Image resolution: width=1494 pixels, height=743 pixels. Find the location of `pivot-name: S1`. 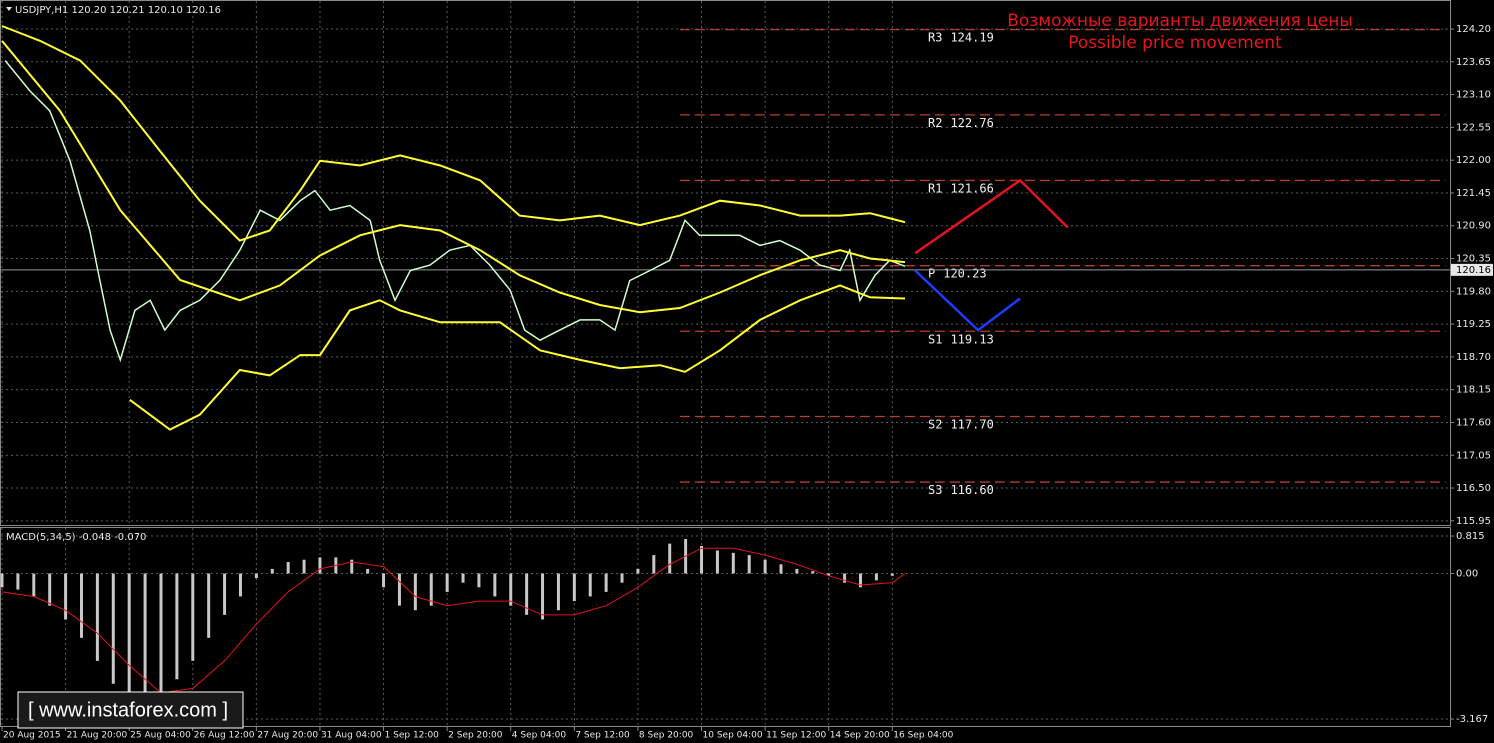

pivot-name: S1 is located at coordinates (935, 339).